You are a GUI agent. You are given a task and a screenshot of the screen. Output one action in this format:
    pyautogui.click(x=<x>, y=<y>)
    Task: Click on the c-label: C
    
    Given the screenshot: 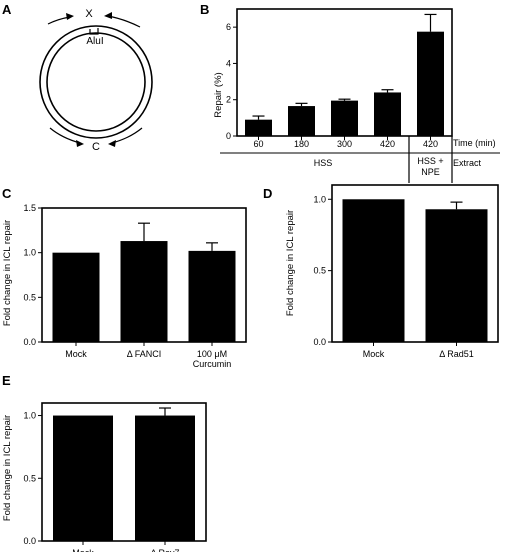 What is the action you would take?
    pyautogui.click(x=96, y=147)
    